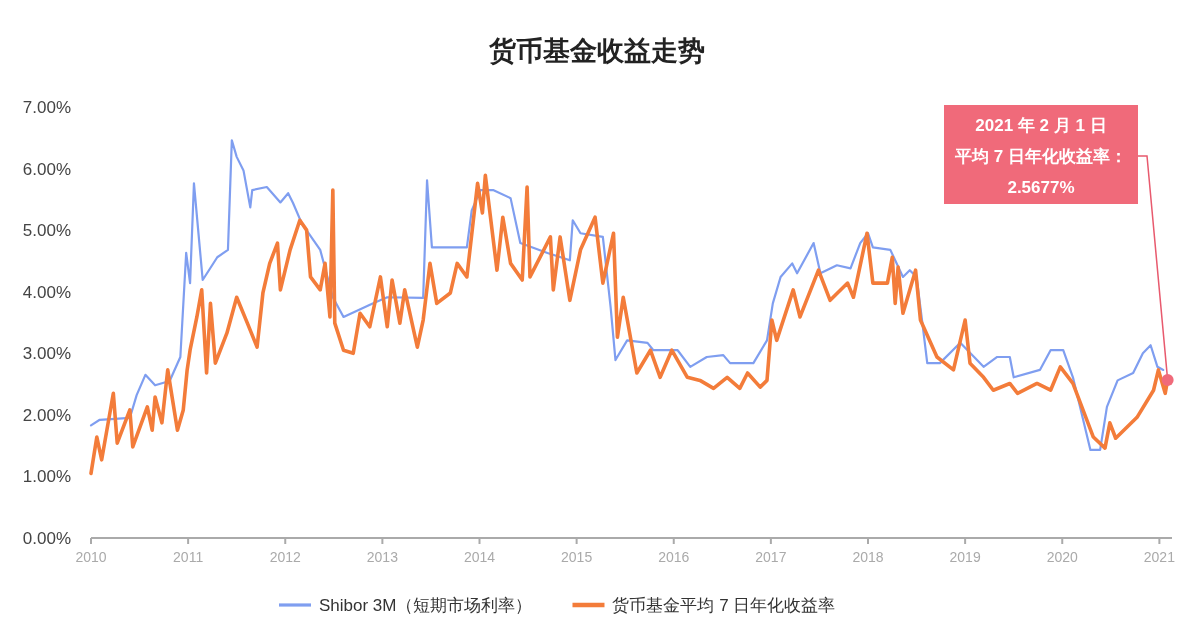 Image resolution: width=1194 pixels, height=642 pixels. I want to click on x-tick-label: 2011, so click(188, 557).